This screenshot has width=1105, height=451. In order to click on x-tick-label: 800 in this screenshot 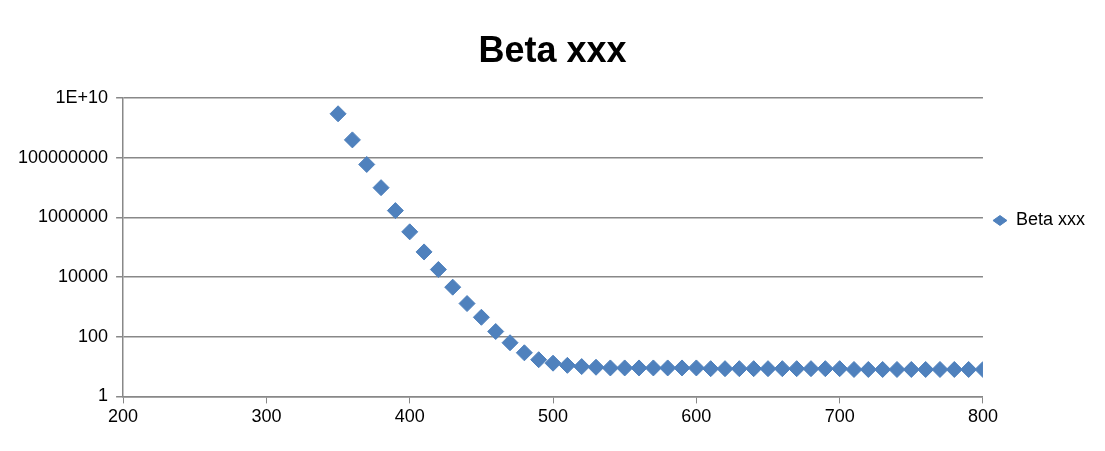, I will do `click(982, 416)`.